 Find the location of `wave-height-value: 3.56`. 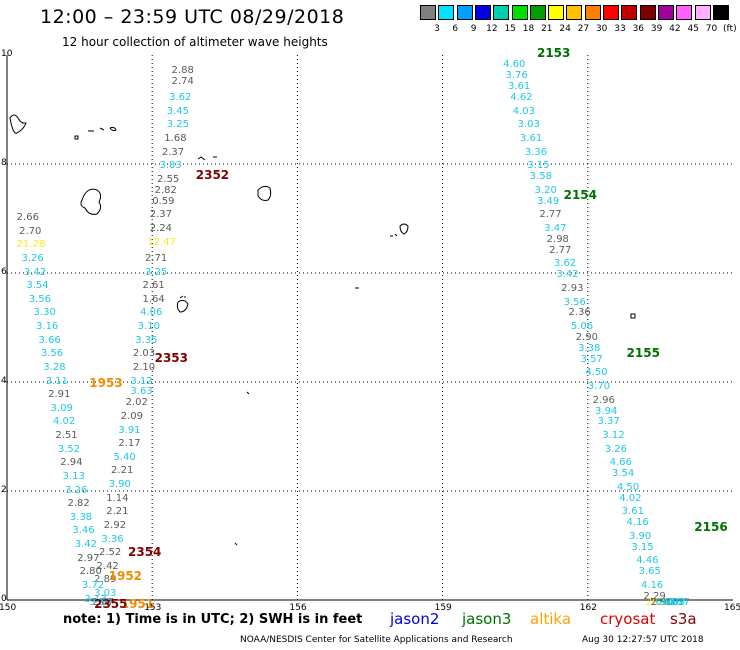

wave-height-value: 3.56 is located at coordinates (671, 602).